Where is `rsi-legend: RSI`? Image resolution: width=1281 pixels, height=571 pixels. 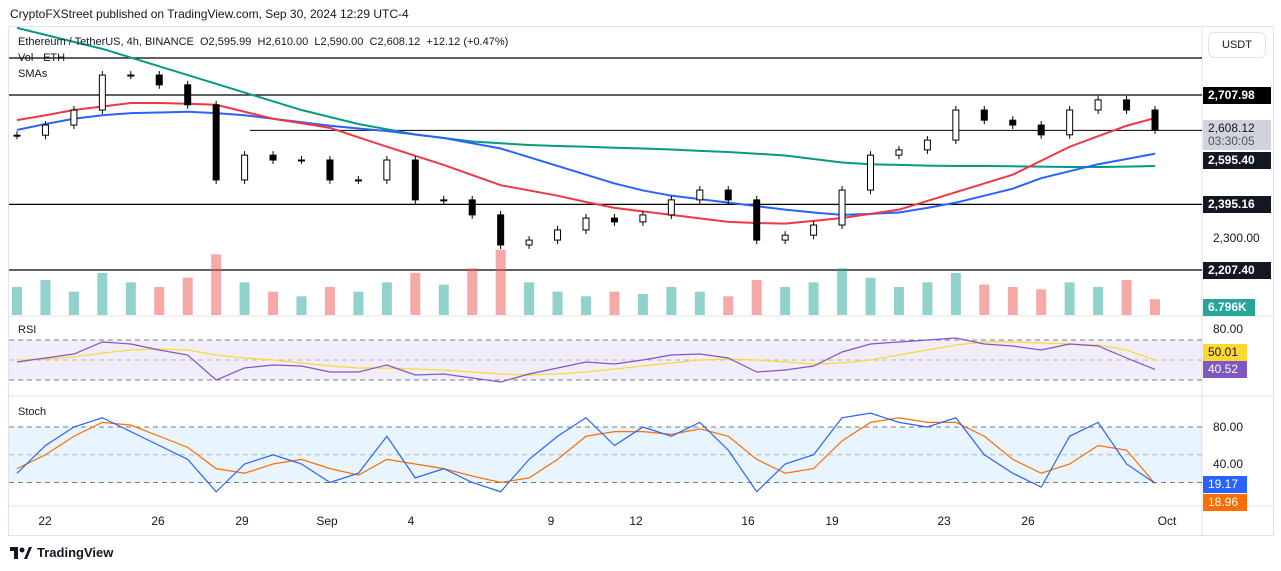 rsi-legend: RSI is located at coordinates (27, 330).